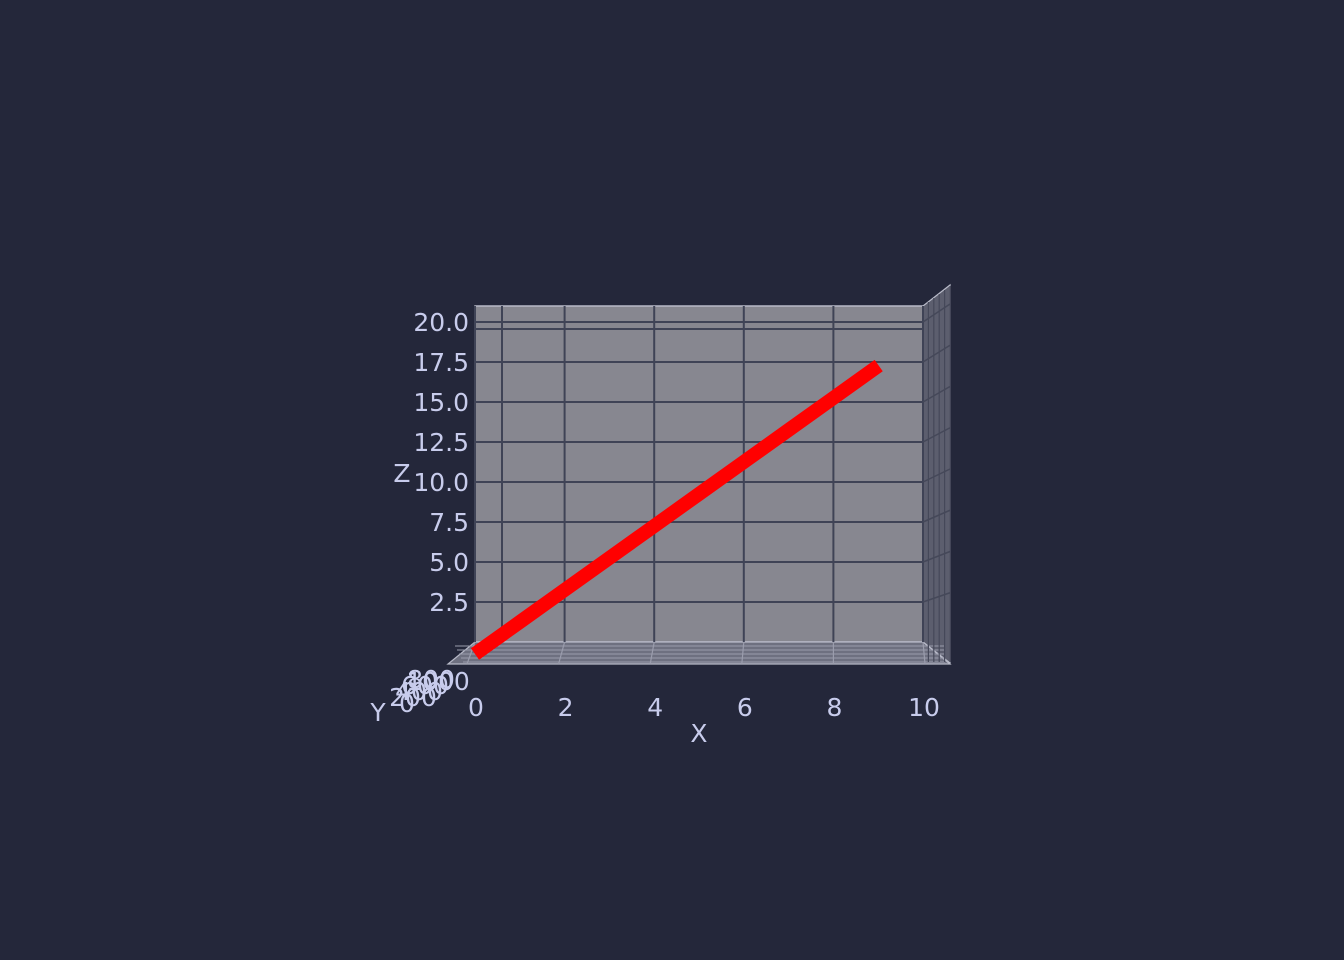 This screenshot has height=960, width=1344. Describe the element at coordinates (441, 402) in the screenshot. I see `z-tick-label: 15.0` at that location.